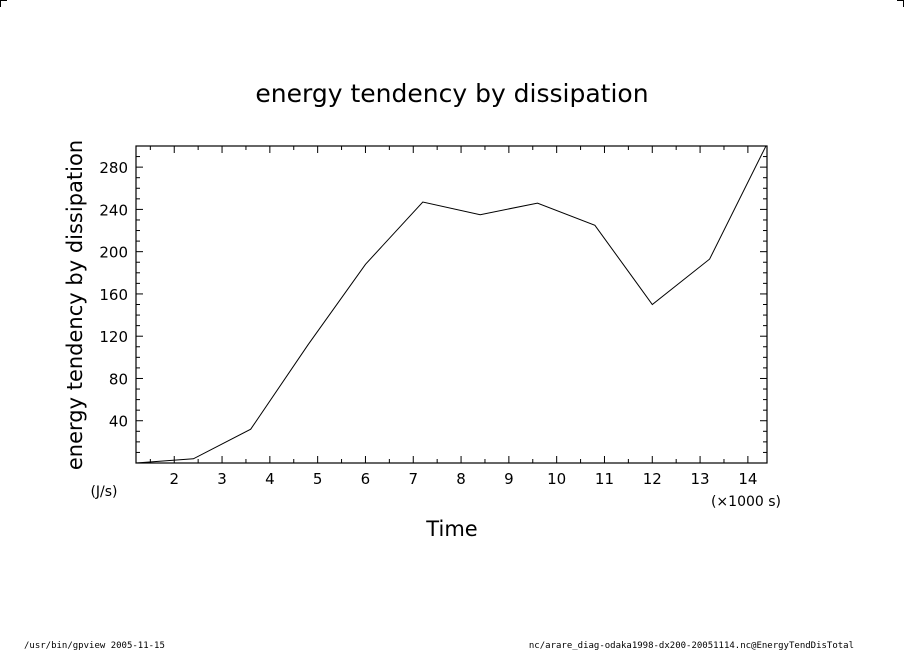 This screenshot has height=654, width=904. What do you see at coordinates (509, 479) in the screenshot?
I see `x-tick-label: 9` at bounding box center [509, 479].